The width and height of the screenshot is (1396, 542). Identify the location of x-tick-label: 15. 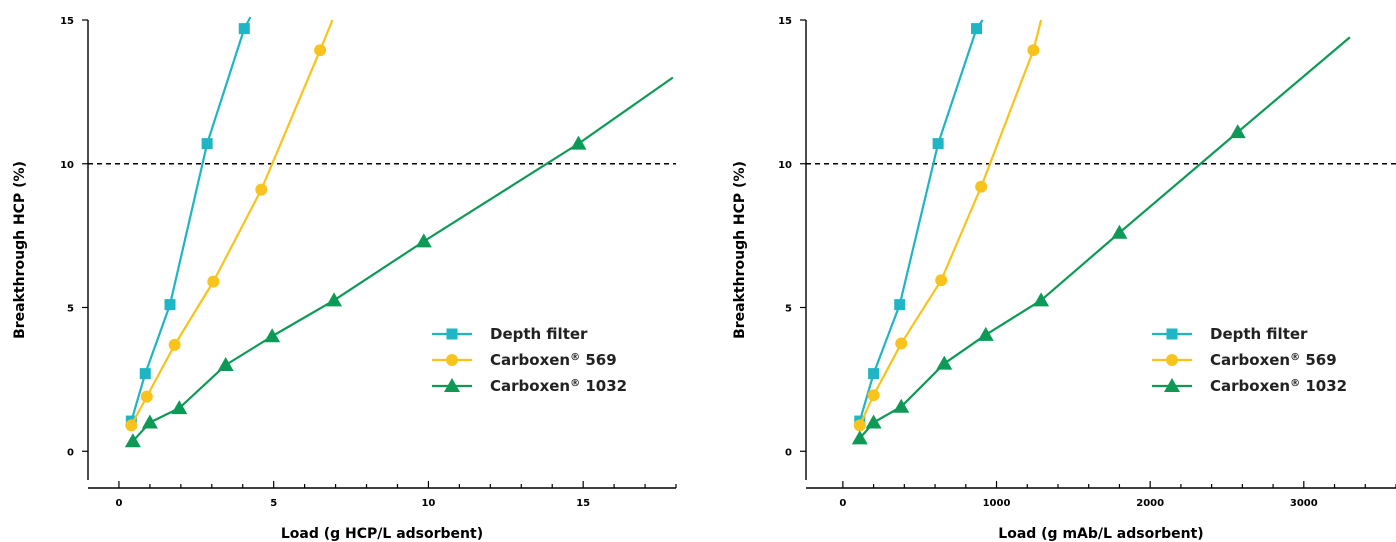
(583, 503).